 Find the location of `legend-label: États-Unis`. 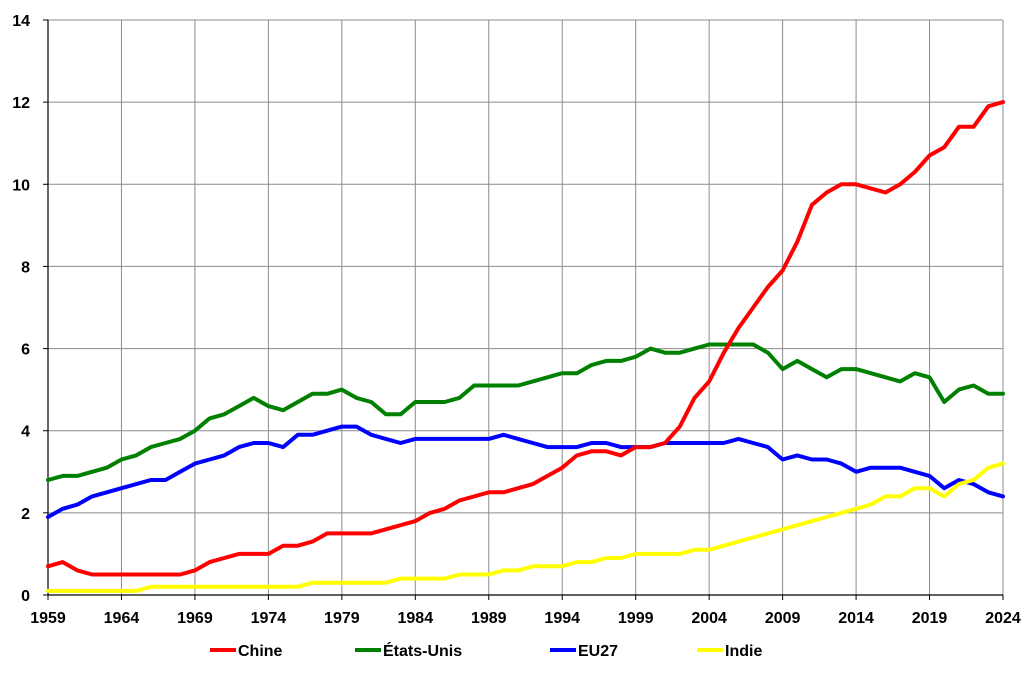

legend-label: États-Unis is located at coordinates (422, 650).